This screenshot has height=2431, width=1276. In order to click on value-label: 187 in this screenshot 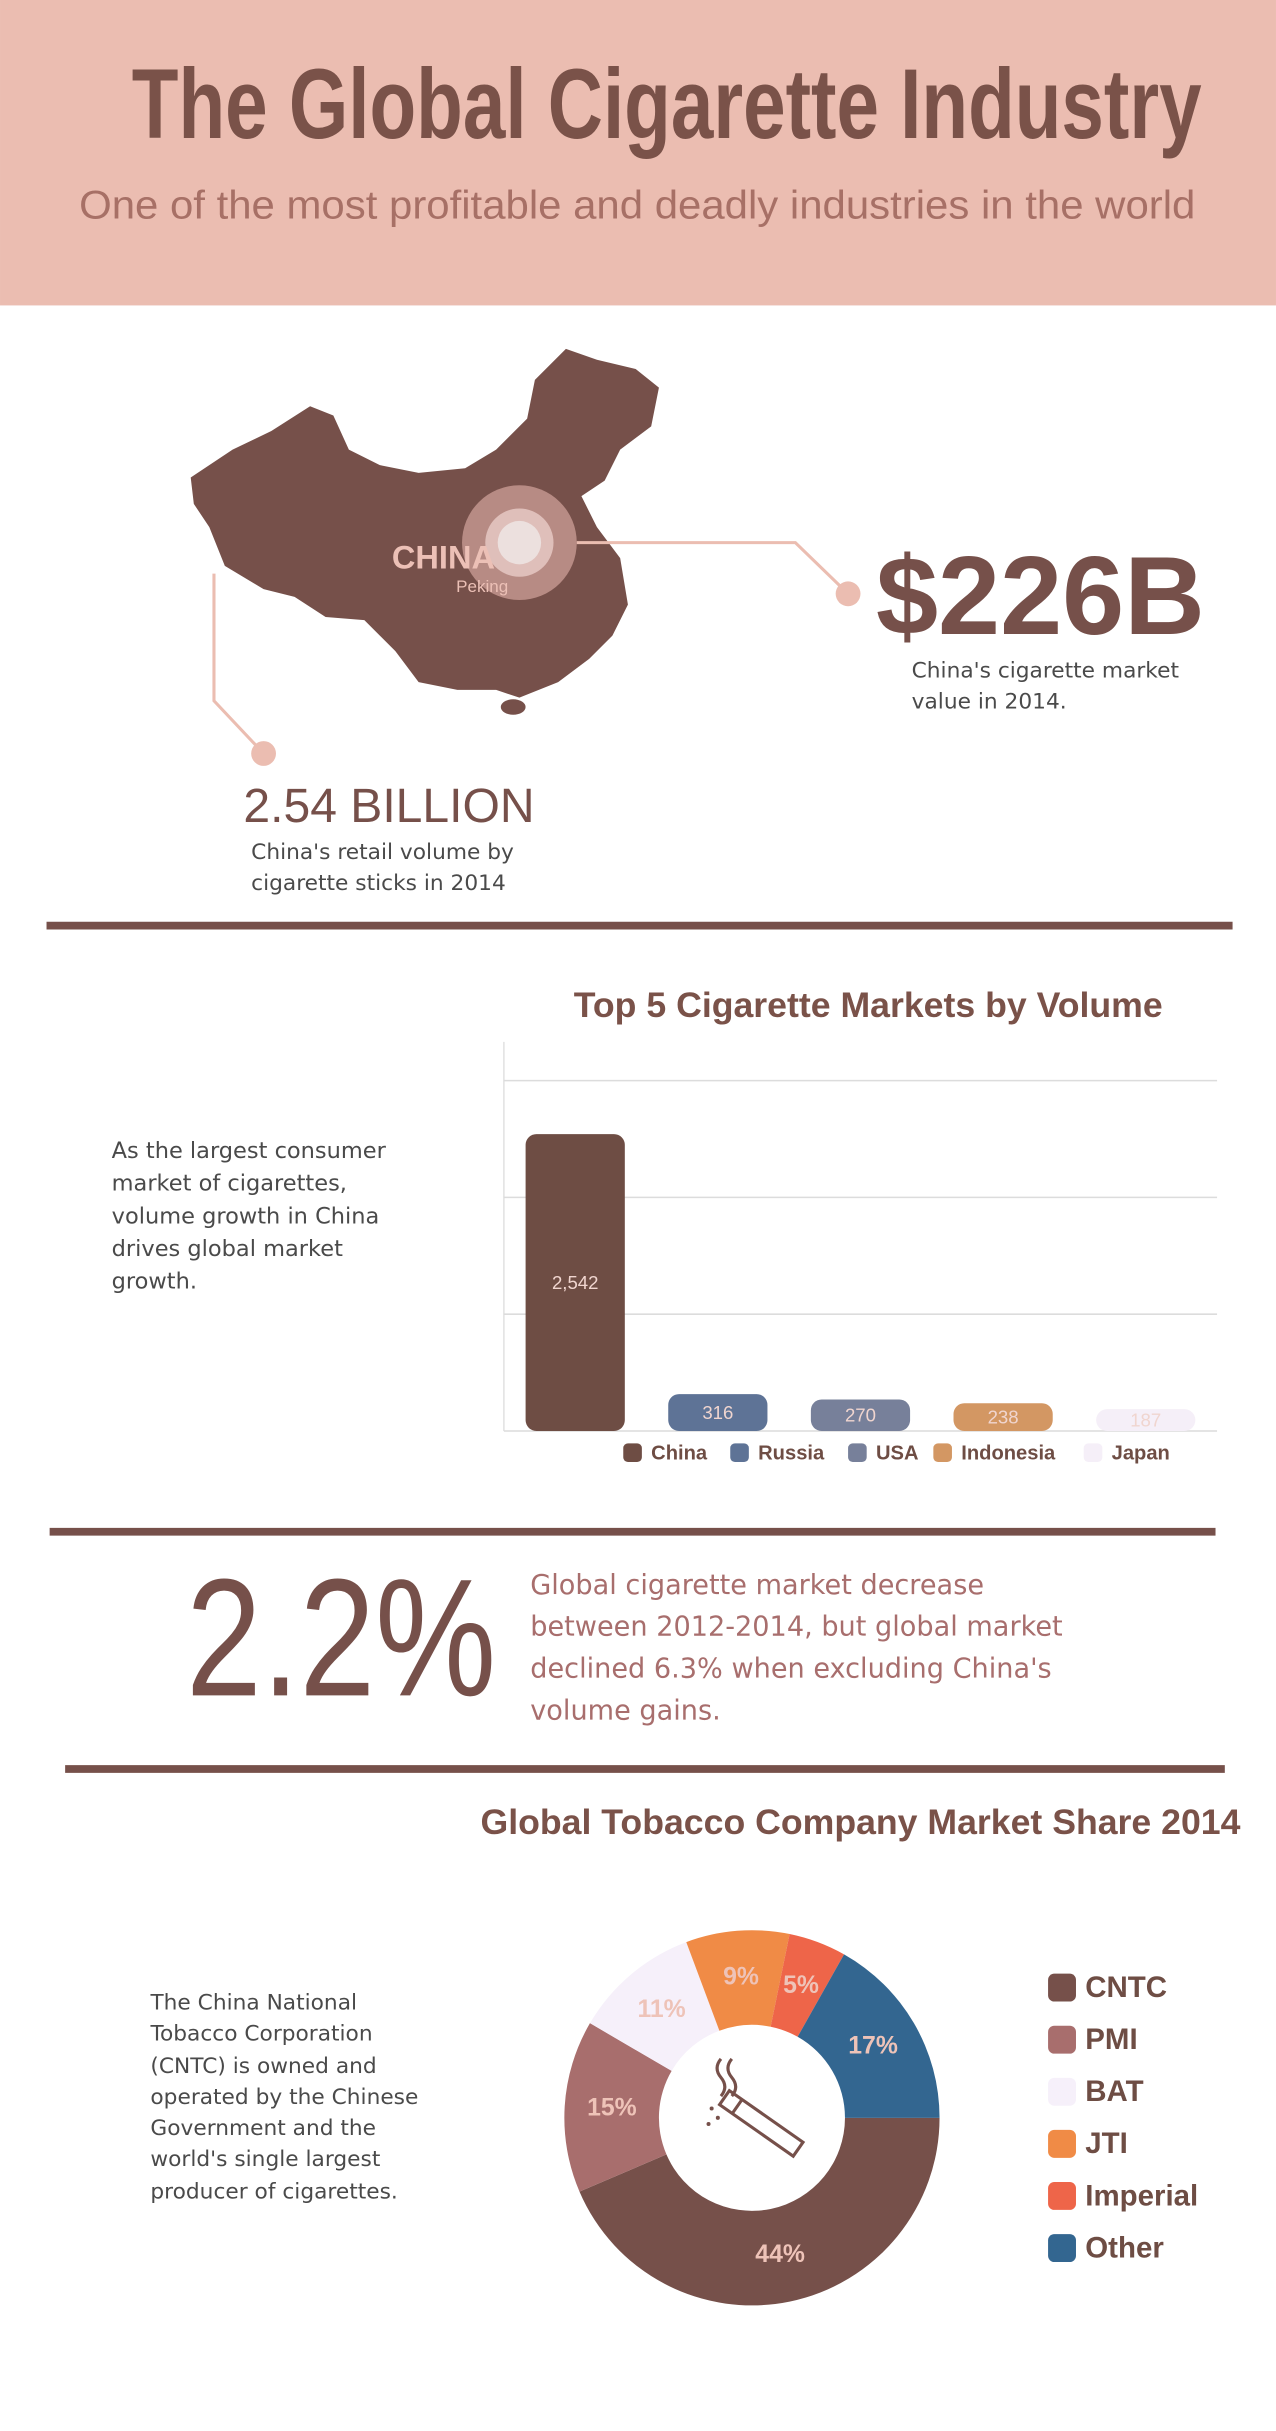, I will do `click(1145, 1420)`.